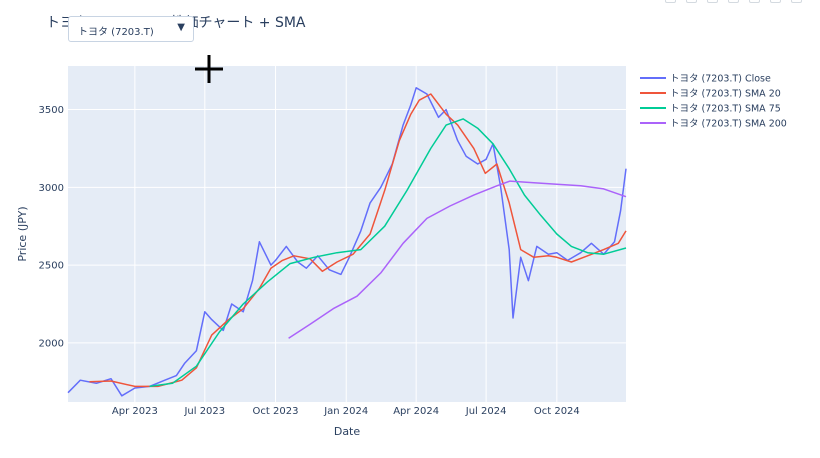 The image size is (820, 458). I want to click on zoom-out-icon, so click(754, 1).